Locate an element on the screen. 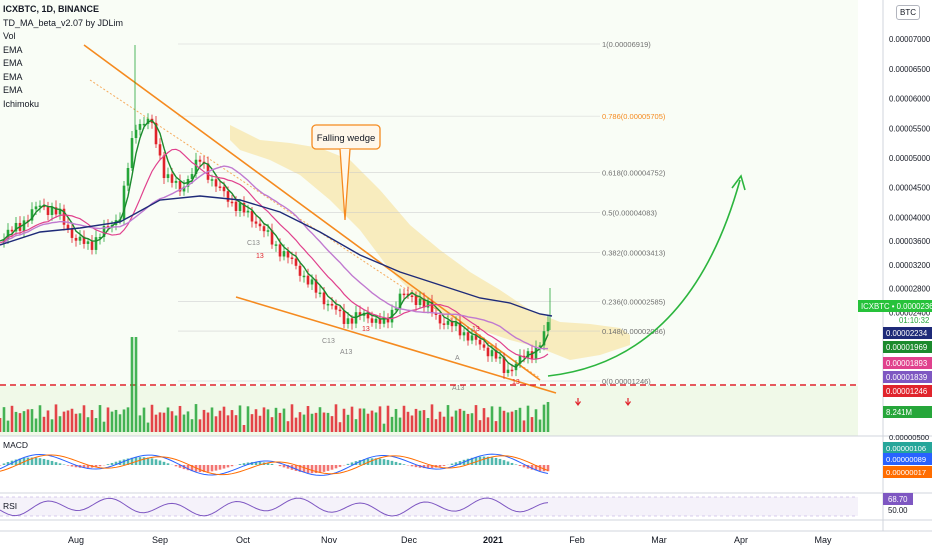  price-axis-label: 0.00003600 is located at coordinates (910, 241).